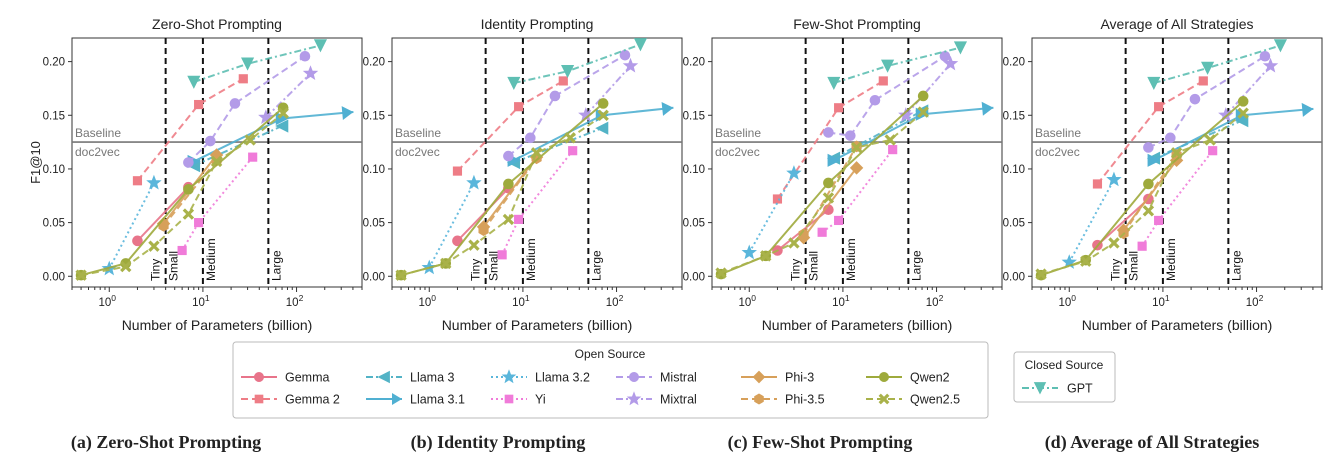  I want to click on legend-label: Qwen2, so click(930, 378).